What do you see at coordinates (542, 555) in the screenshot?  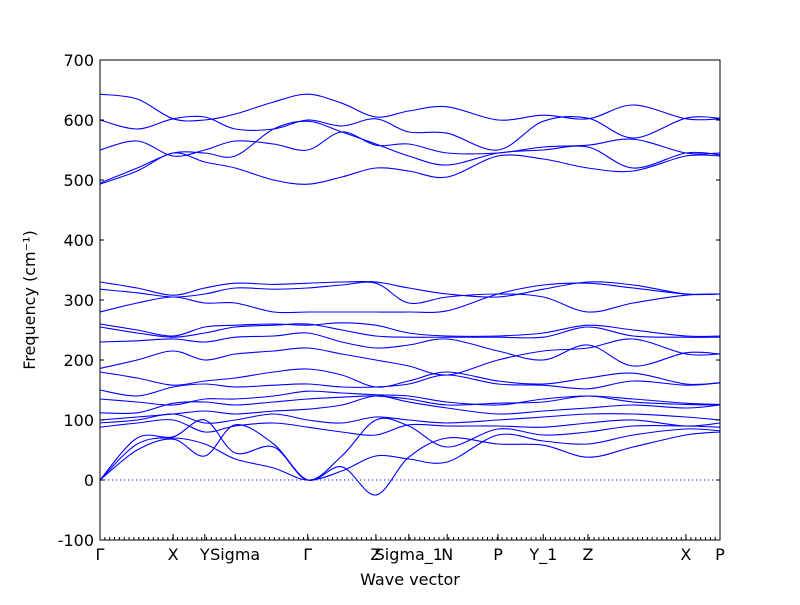 I see `x-tick-label: Y_1` at bounding box center [542, 555].